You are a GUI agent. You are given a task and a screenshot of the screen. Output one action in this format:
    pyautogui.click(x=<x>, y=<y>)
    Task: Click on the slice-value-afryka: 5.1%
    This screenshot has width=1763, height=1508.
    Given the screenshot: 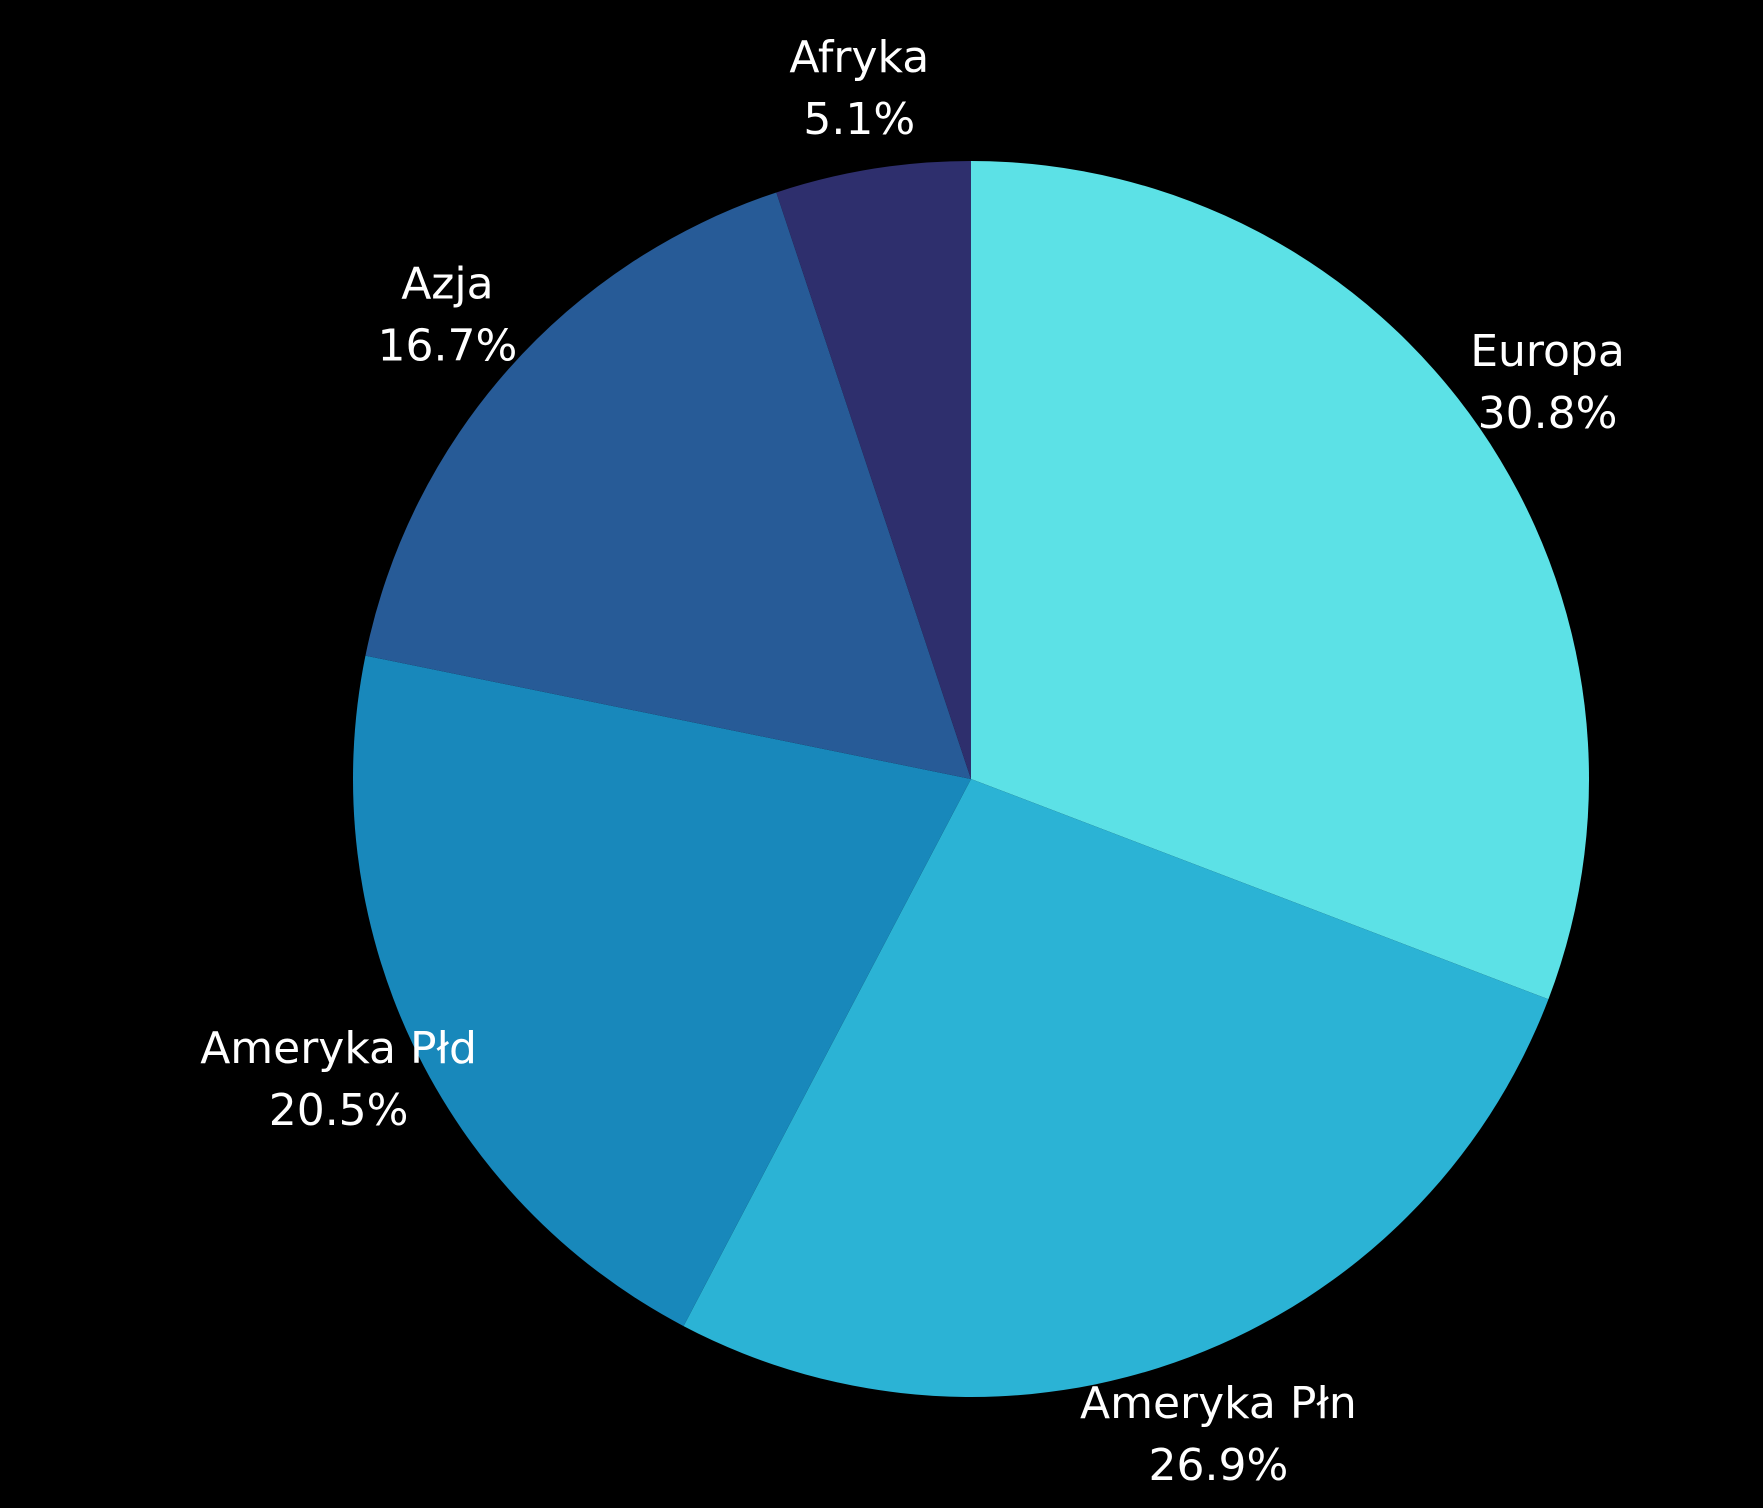 What is the action you would take?
    pyautogui.click(x=859, y=119)
    